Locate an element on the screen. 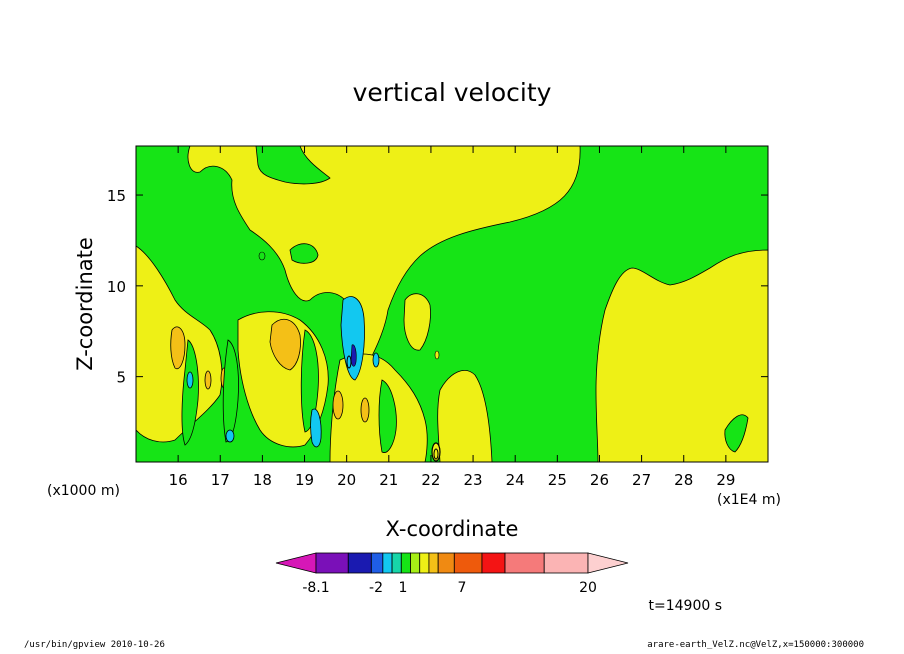 Image resolution: width=904 pixels, height=654 pixels. x-unit-right: (x1E4 m) is located at coordinates (749, 500).